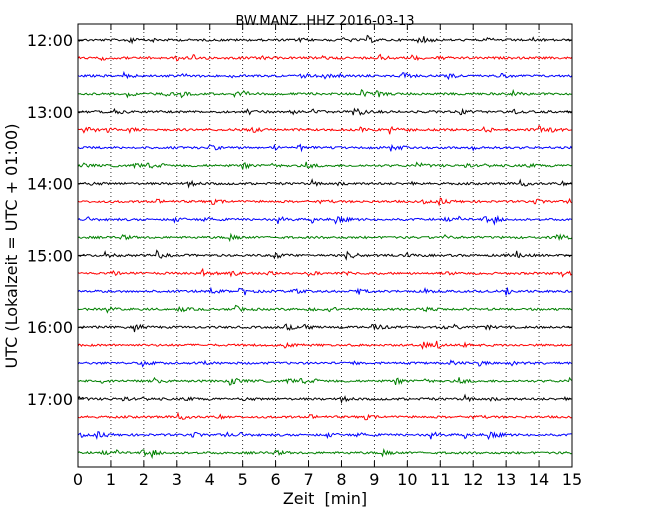 The width and height of the screenshot is (650, 520). I want to click on y-tick-label: 17:00, so click(50, 399).